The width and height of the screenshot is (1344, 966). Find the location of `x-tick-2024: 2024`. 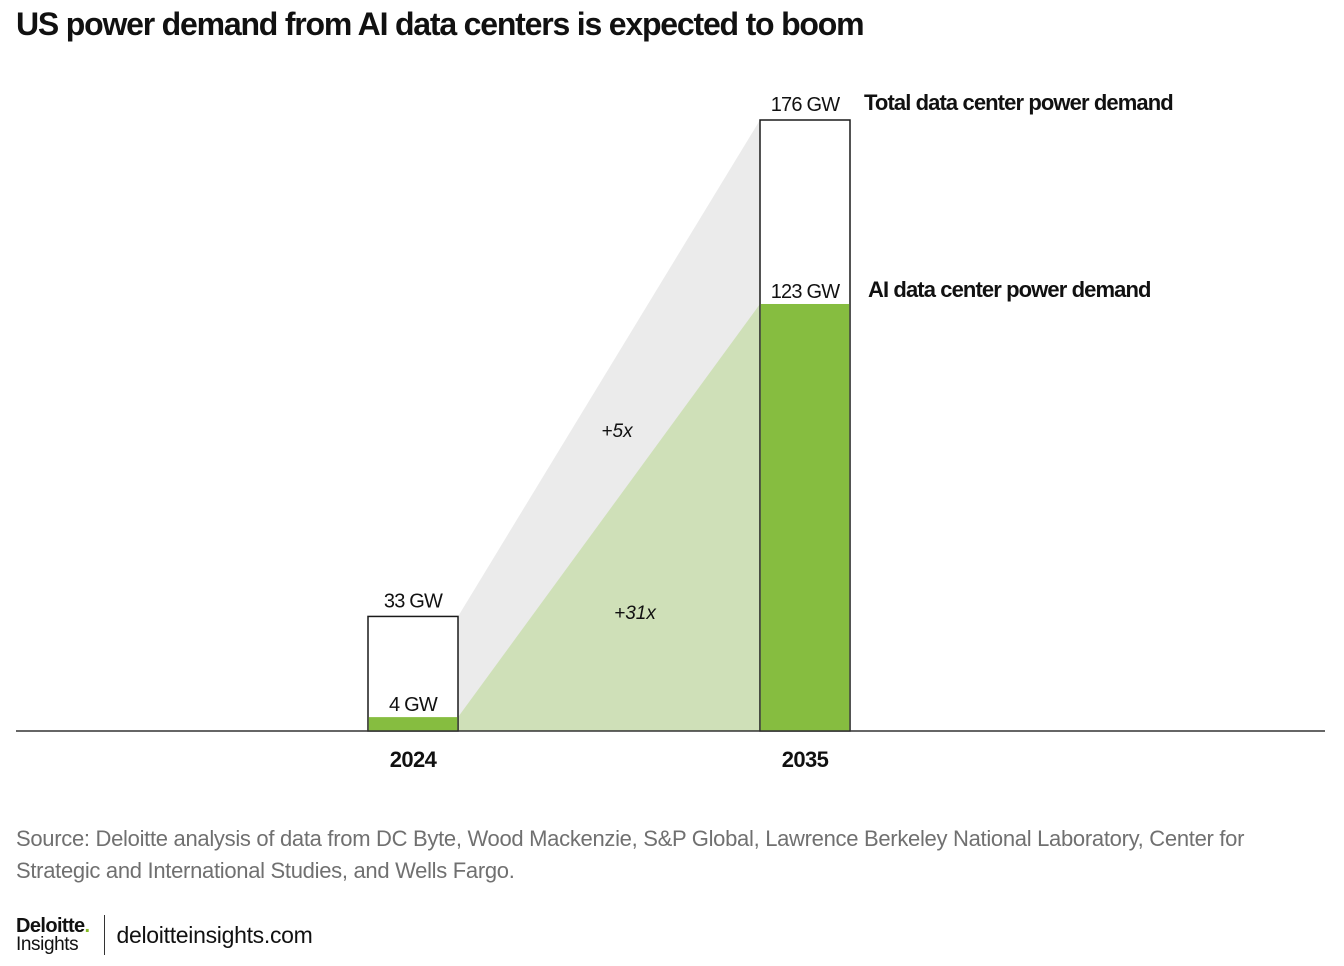

x-tick-2024: 2024 is located at coordinates (414, 759).